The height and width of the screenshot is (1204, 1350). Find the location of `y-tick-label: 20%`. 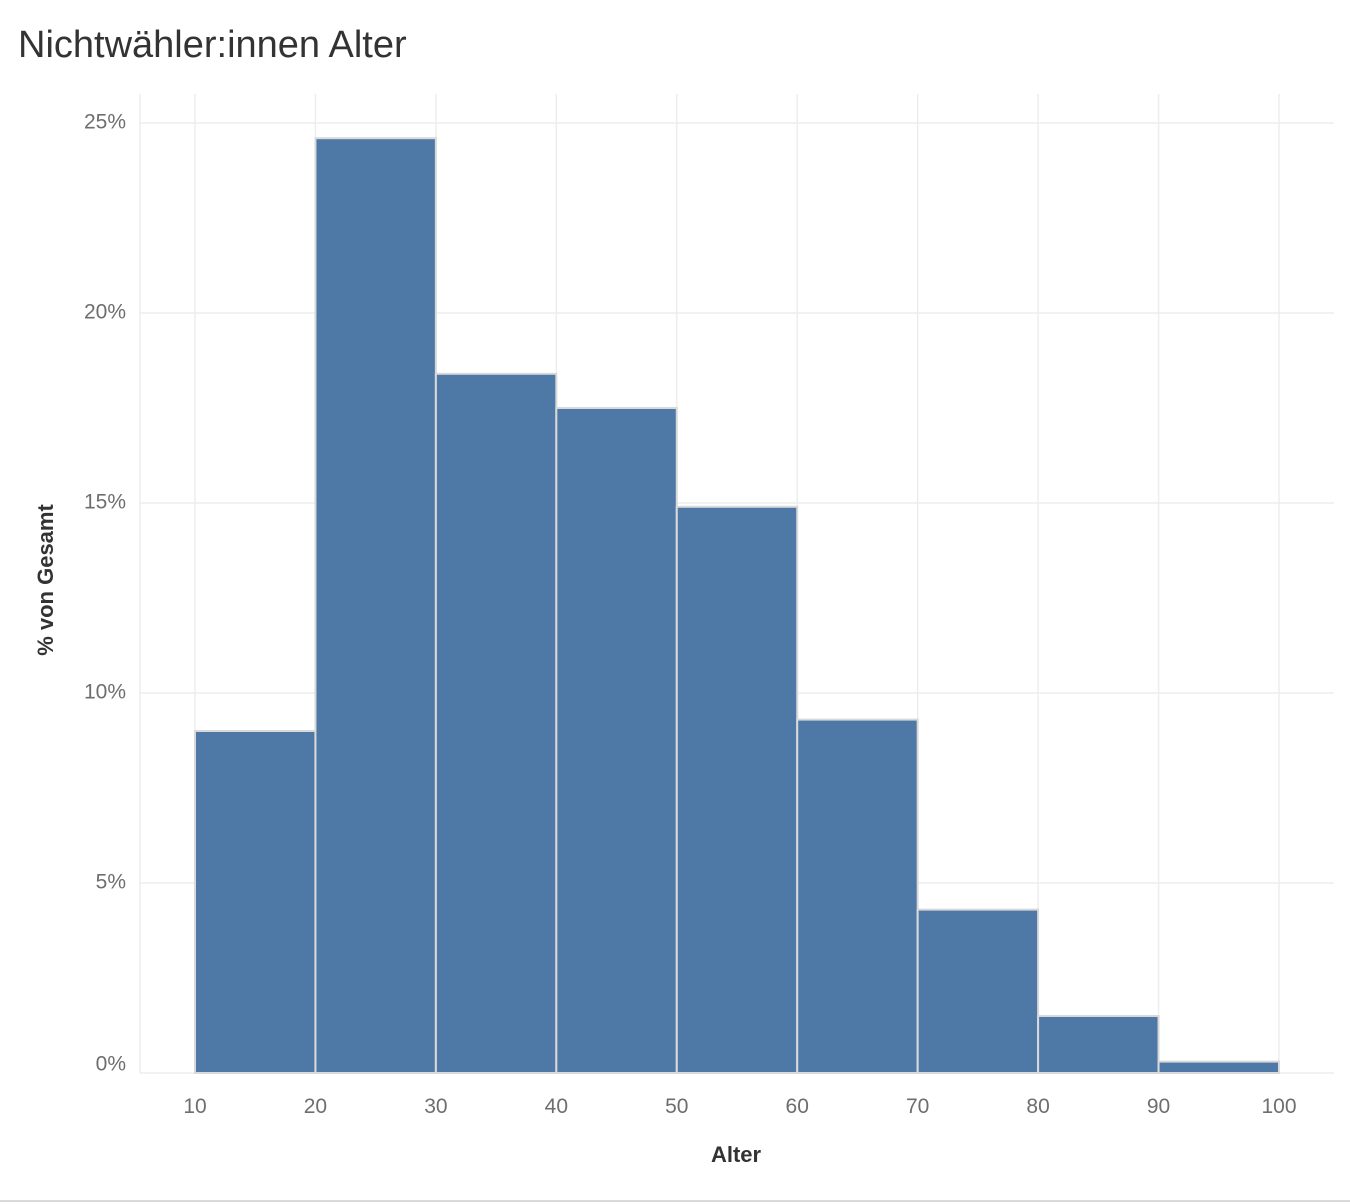

y-tick-label: 20% is located at coordinates (105, 312).